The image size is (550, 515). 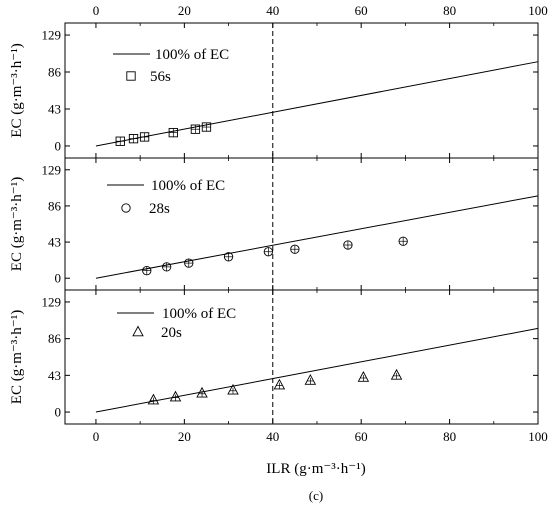 What do you see at coordinates (316, 495) in the screenshot?
I see `figure-caption: (c)` at bounding box center [316, 495].